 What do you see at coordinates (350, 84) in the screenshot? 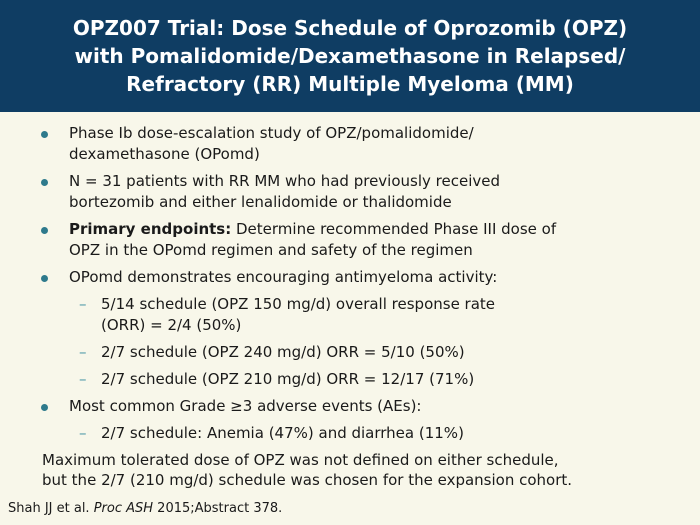
I see `title-line: Refractory (RR) Multiple Myeloma (MM)` at bounding box center [350, 84].